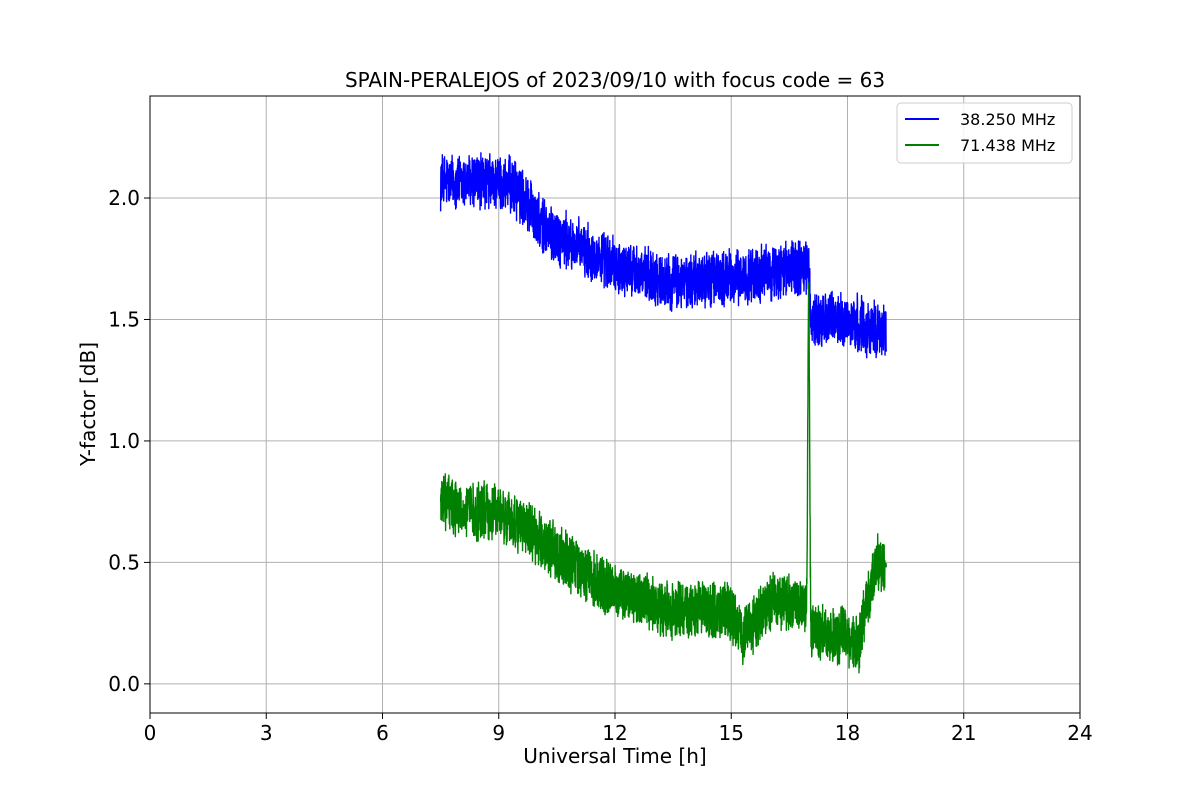 Image resolution: width=1200 pixels, height=800 pixels. I want to click on legend-label-38250: 38.250 MHz, so click(1007, 119).